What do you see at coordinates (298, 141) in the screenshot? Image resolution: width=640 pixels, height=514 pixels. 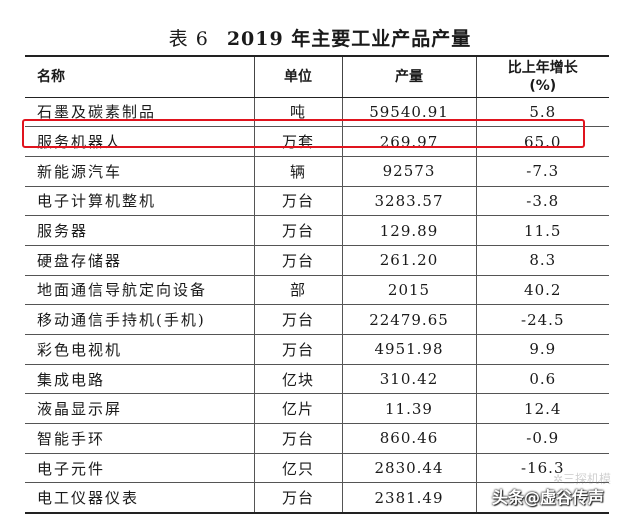 I see `row-unit: 万套` at bounding box center [298, 141].